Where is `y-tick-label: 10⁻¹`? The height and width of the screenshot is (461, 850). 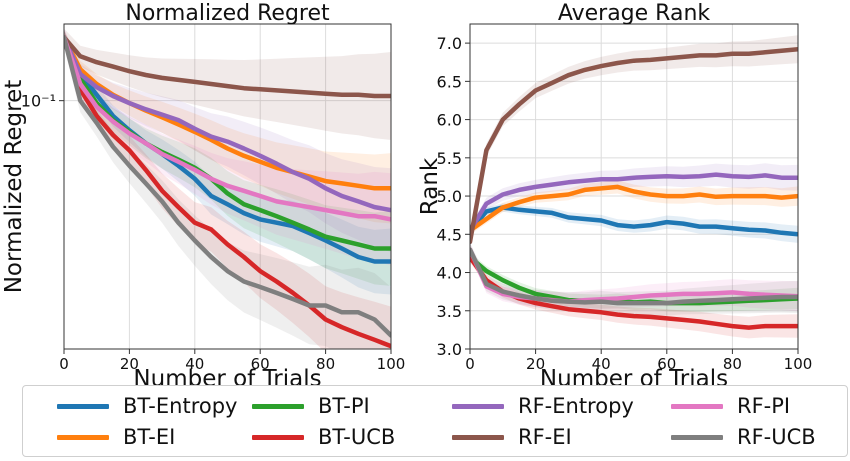
y-tick-label: 10⁻¹ is located at coordinates (38, 101).